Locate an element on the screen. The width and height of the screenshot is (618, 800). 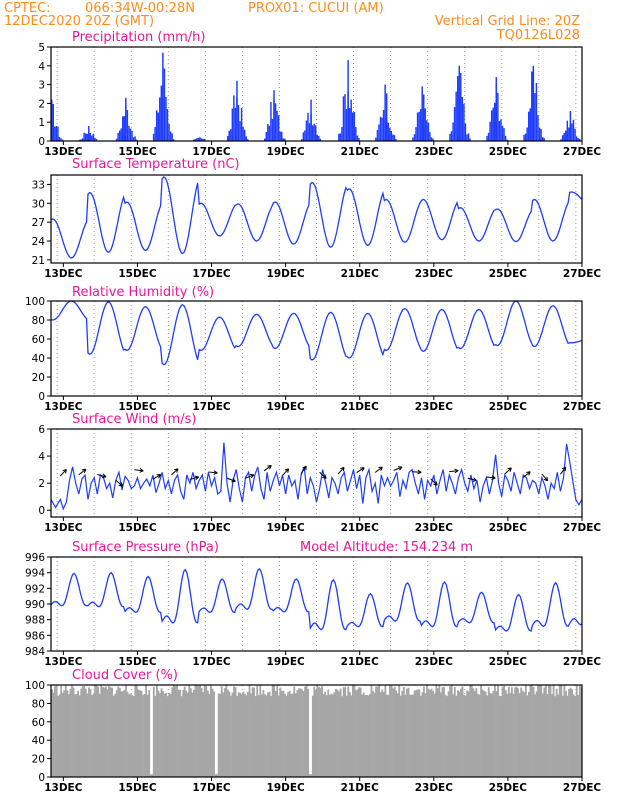
rh-ytick-label: 0 is located at coordinates (41, 397).